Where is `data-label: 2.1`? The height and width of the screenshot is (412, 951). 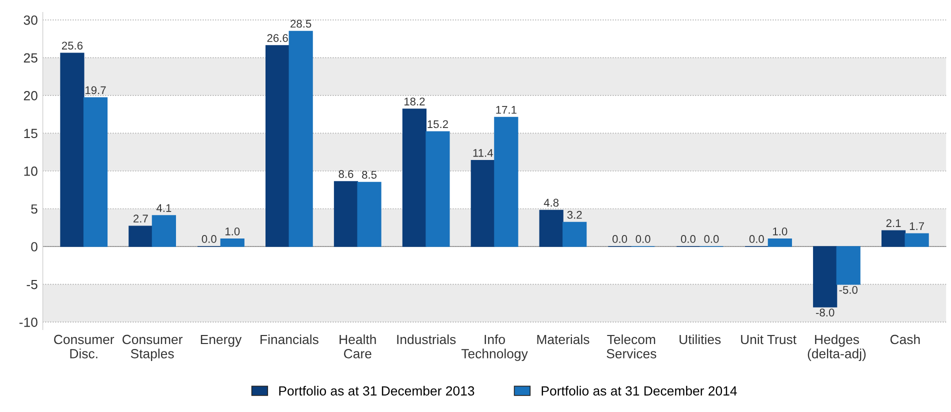
data-label: 2.1 is located at coordinates (893, 223).